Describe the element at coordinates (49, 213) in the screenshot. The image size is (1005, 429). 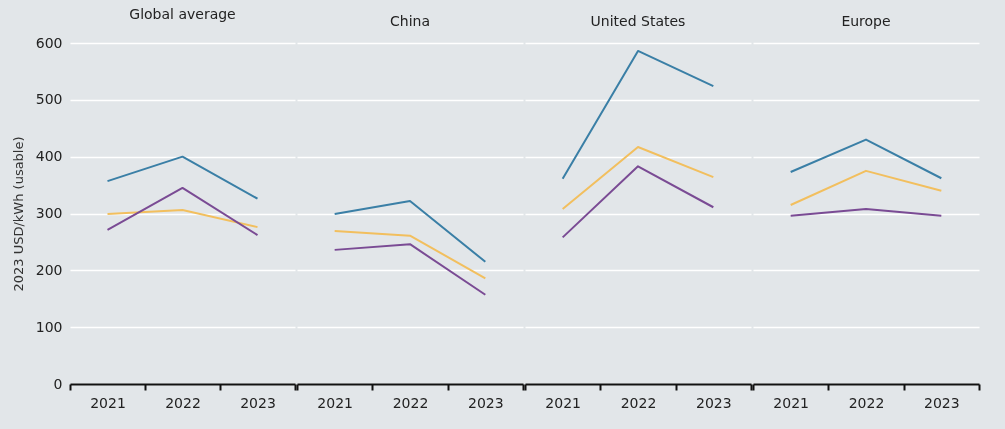
I see `y-tick-label: 300` at that location.